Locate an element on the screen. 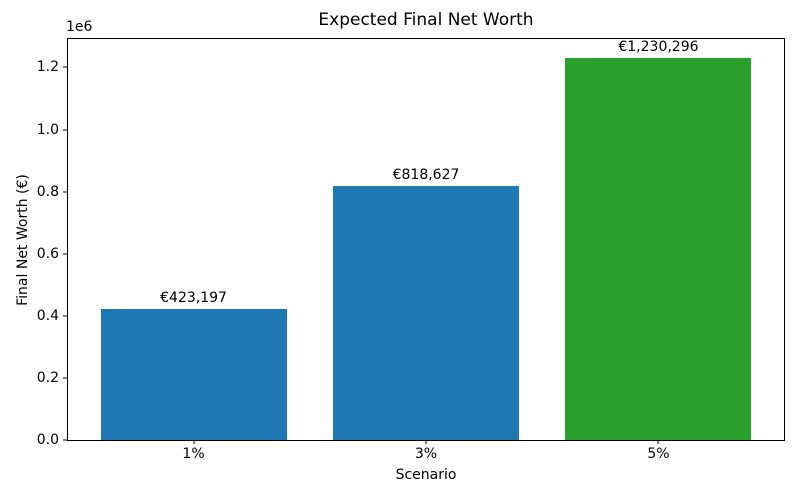 The height and width of the screenshot is (500, 800). bar-3pct is located at coordinates (426, 312).